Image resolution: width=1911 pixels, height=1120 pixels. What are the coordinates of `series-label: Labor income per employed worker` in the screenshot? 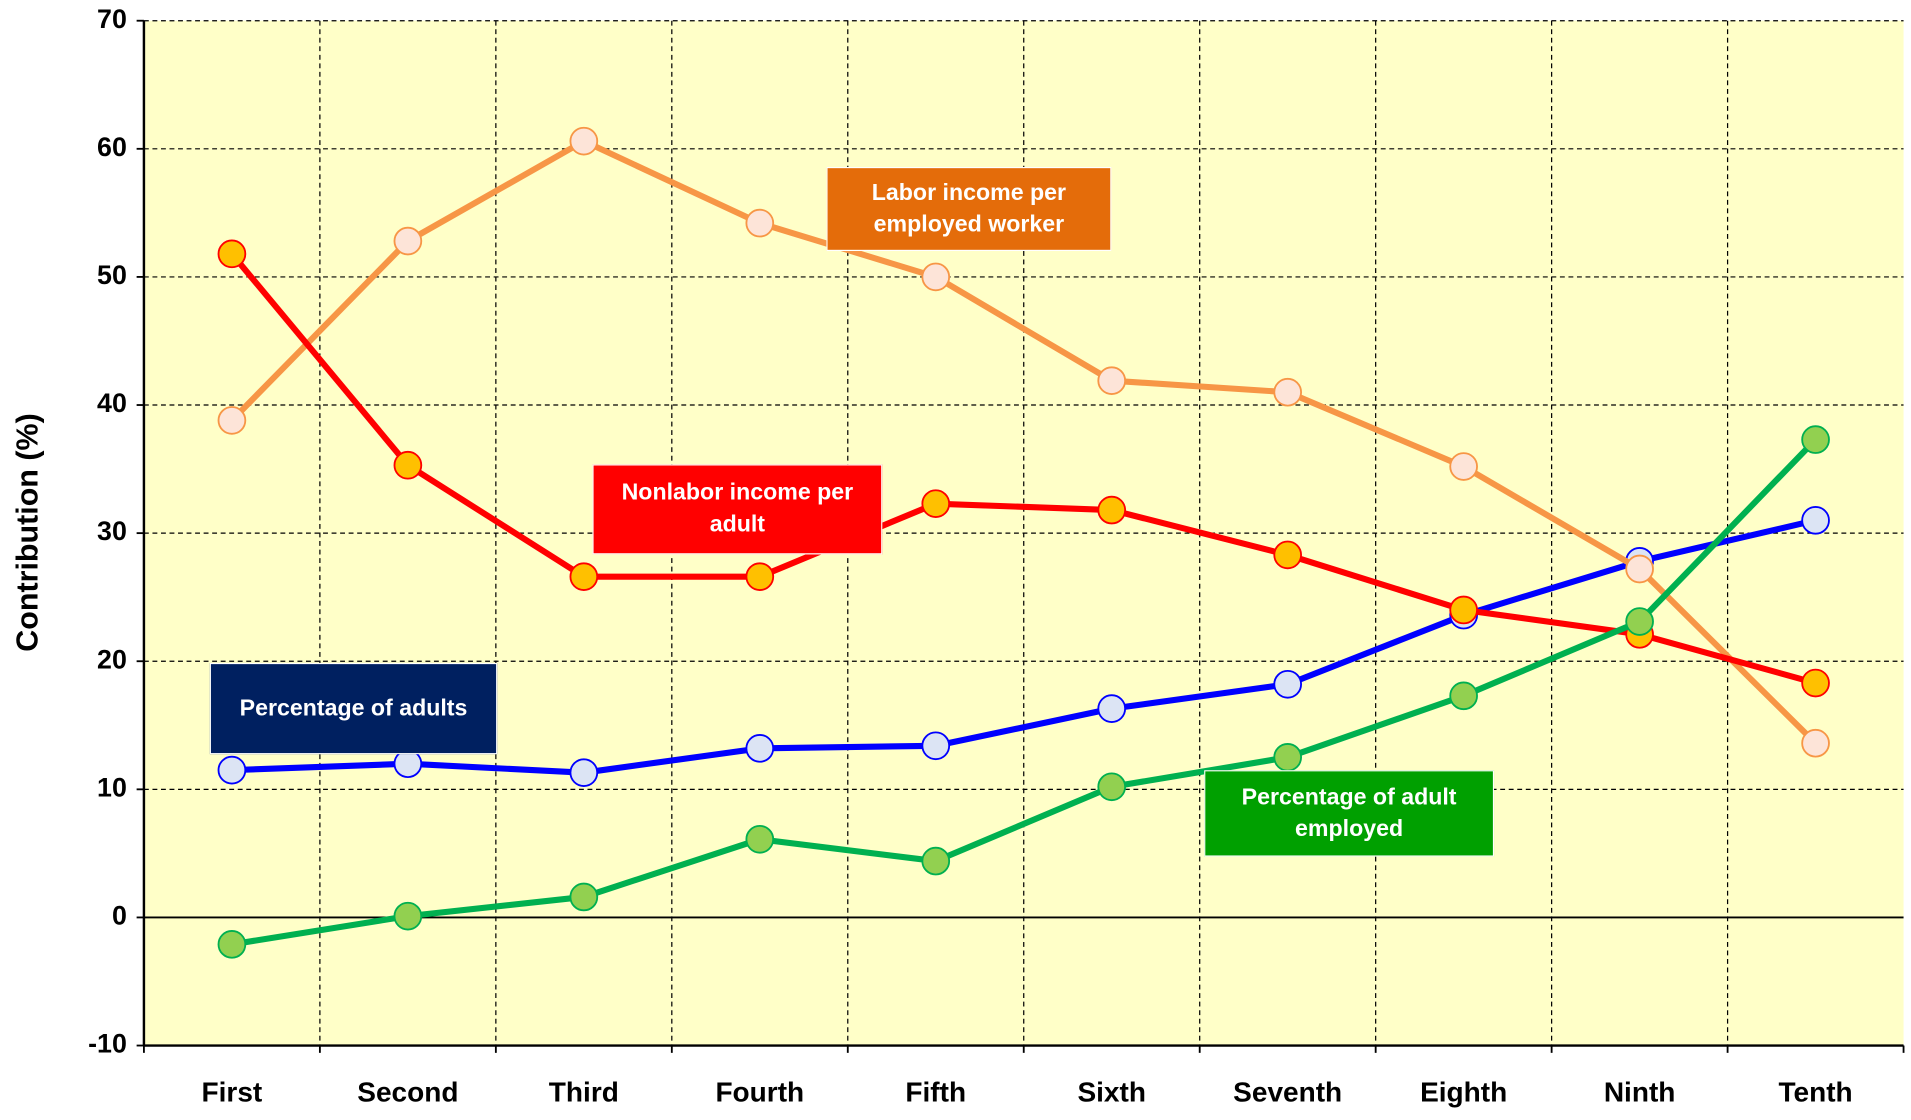 It's located at (969, 209).